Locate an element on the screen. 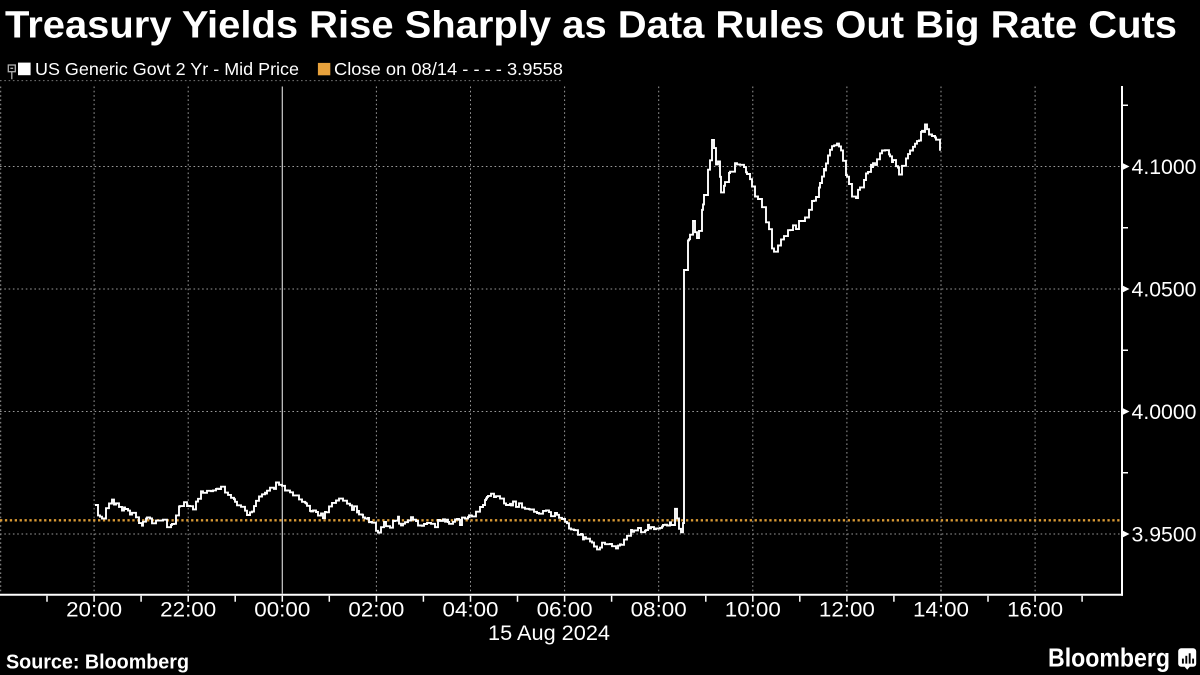 The width and height of the screenshot is (1200, 675). svg-text: 16:00 is located at coordinates (1035, 610).